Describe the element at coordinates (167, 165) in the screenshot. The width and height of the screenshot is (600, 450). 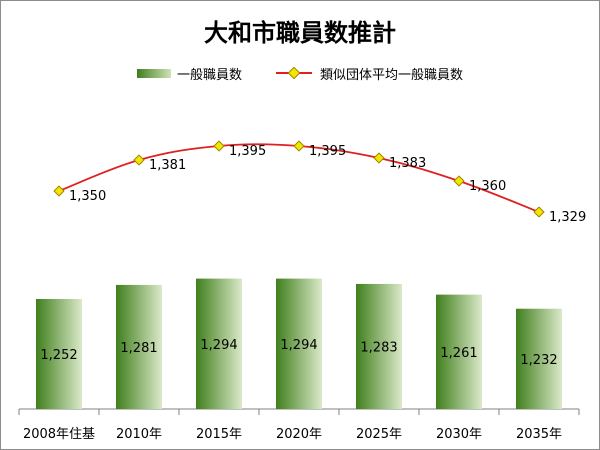
I see `line-value-label: 1,381` at that location.